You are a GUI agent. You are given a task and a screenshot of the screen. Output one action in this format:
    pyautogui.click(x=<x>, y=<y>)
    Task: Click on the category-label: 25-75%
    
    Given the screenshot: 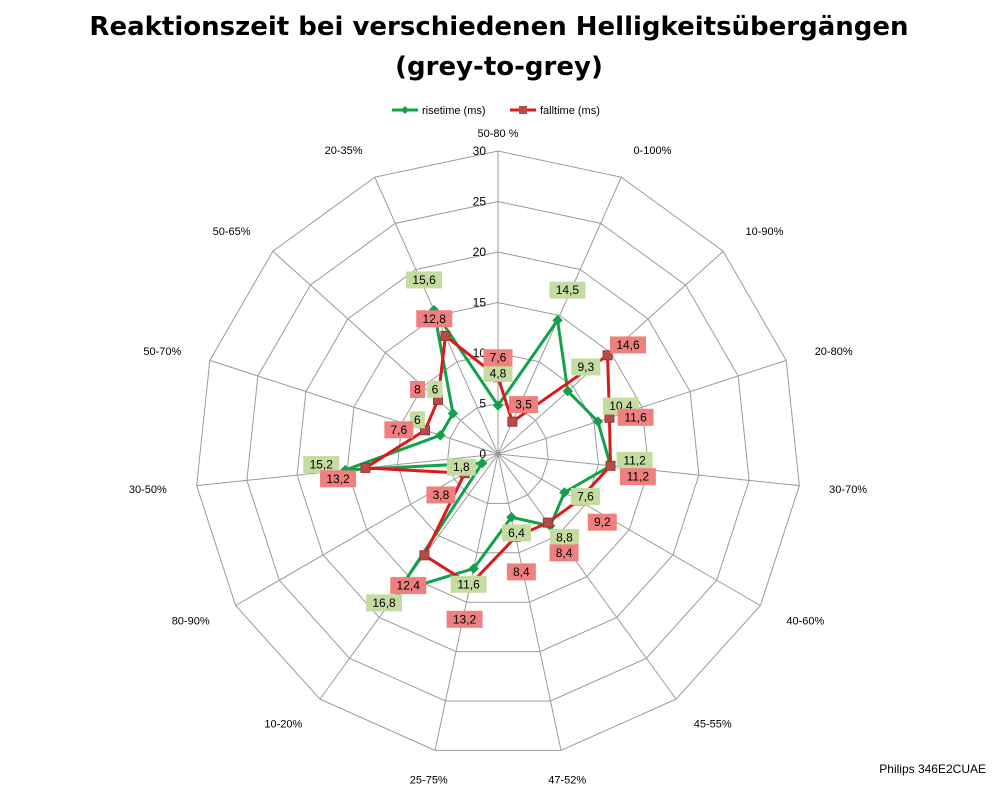 What is the action you would take?
    pyautogui.click(x=429, y=780)
    